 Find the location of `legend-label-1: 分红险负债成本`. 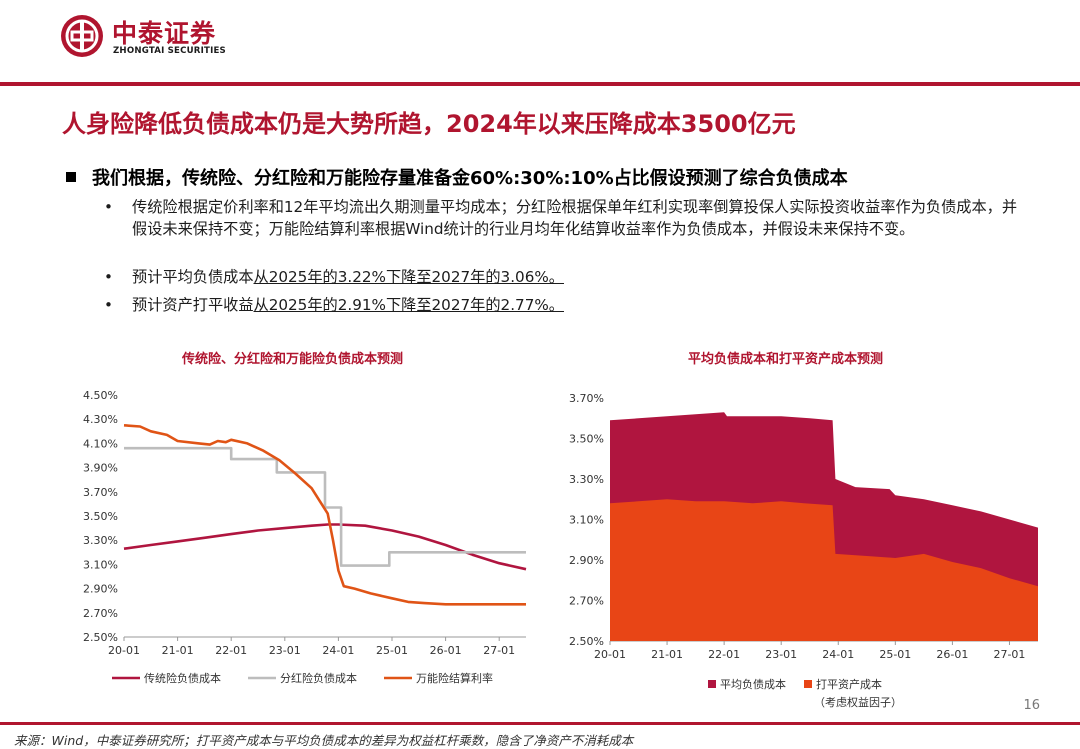

legend-label-1: 分红险负债成本 is located at coordinates (318, 678).